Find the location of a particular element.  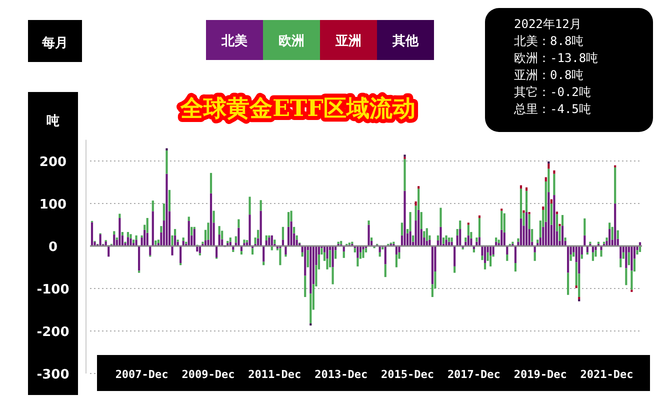

x-tick-label: 2013-Dec is located at coordinates (341, 374).